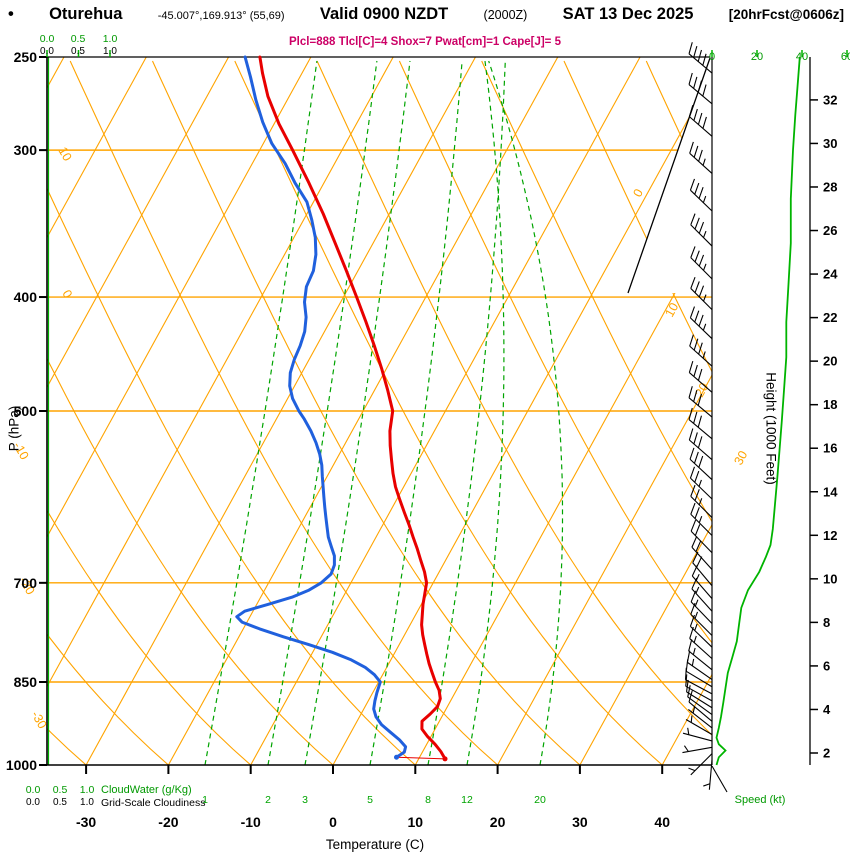 Image resolution: width=850 pixels, height=860 pixels. What do you see at coordinates (416, 822) in the screenshot?
I see `temp-tick-label: 10` at bounding box center [416, 822].